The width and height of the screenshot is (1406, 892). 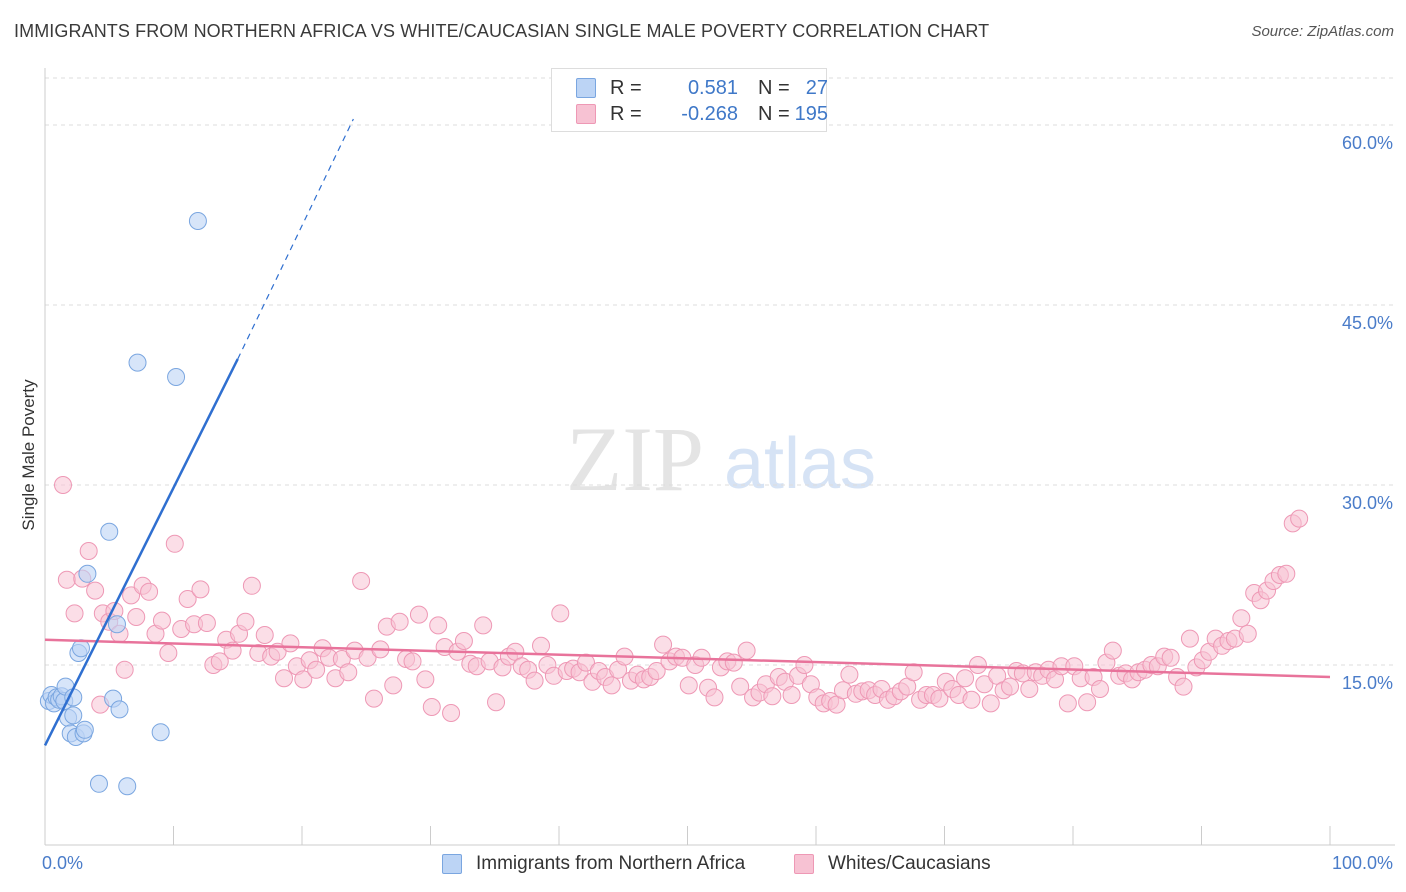 I want to click on y-axis-label: Single Male Poverty, so click(x=28, y=455).